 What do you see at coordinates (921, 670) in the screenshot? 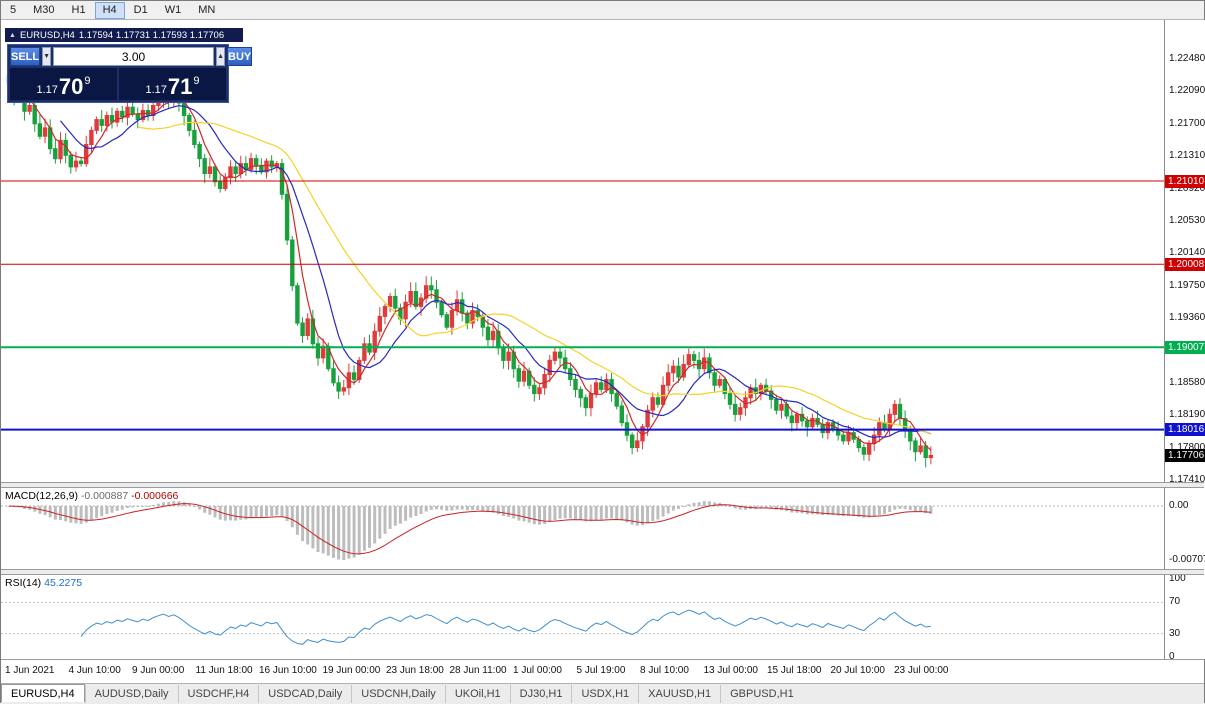
I see `time-label: 23 Jul 00:00` at bounding box center [921, 670].